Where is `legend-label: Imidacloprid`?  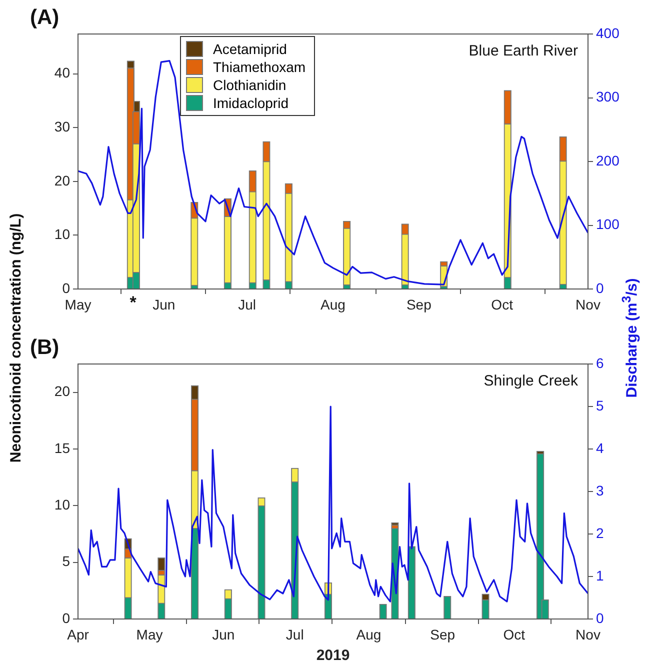
legend-label: Imidacloprid is located at coordinates (250, 103).